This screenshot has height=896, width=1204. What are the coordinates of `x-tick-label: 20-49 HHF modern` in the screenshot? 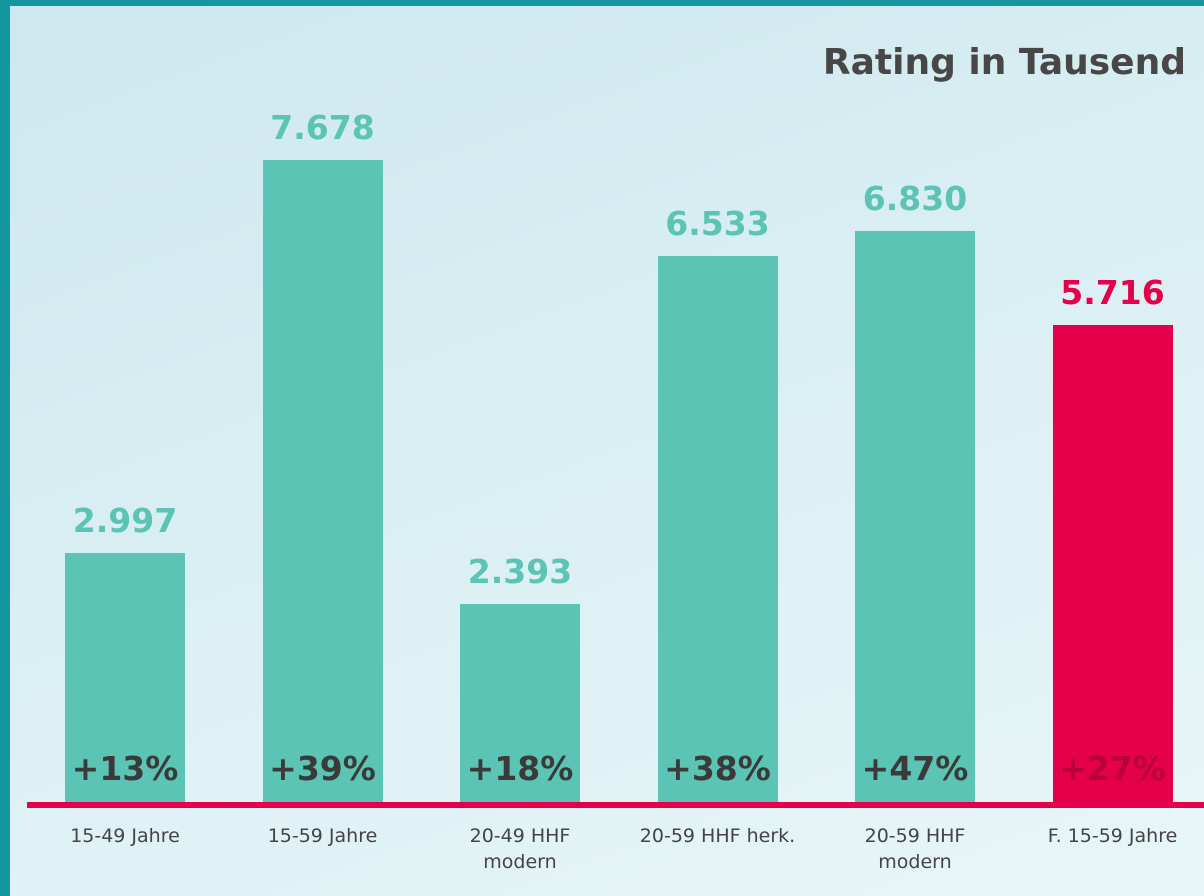 It's located at (520, 849).